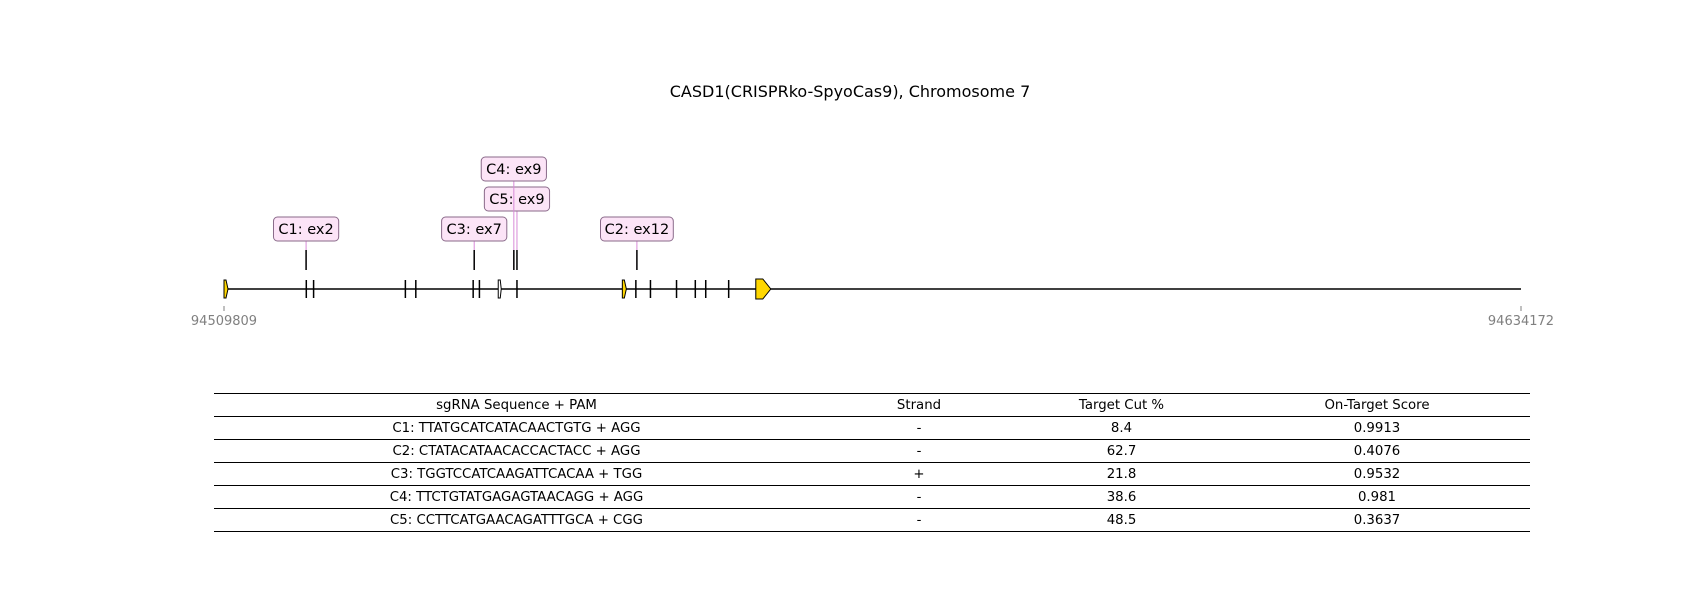  Describe the element at coordinates (1377, 451) in the screenshot. I see `cell-score: 0.4076` at that location.